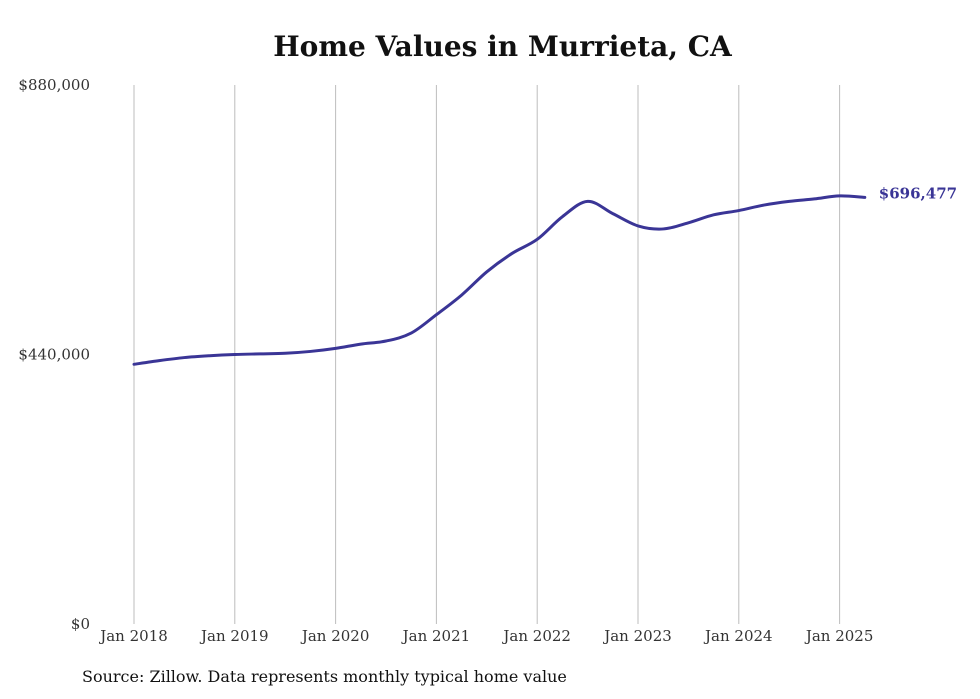 This screenshot has width=980, height=699. What do you see at coordinates (80, 624) in the screenshot?
I see `y-tick-label: $0` at bounding box center [80, 624].